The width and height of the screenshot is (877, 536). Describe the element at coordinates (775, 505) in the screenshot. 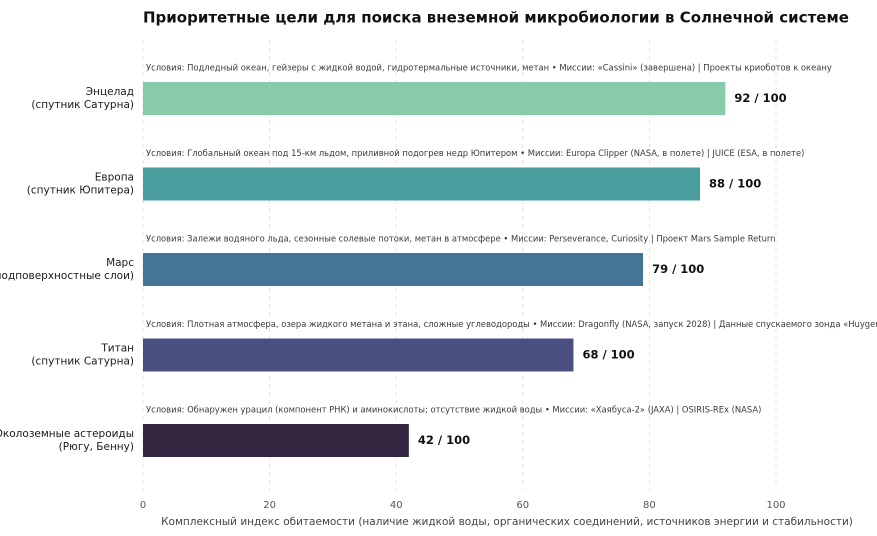

I see `x-tick-label: 100` at that location.